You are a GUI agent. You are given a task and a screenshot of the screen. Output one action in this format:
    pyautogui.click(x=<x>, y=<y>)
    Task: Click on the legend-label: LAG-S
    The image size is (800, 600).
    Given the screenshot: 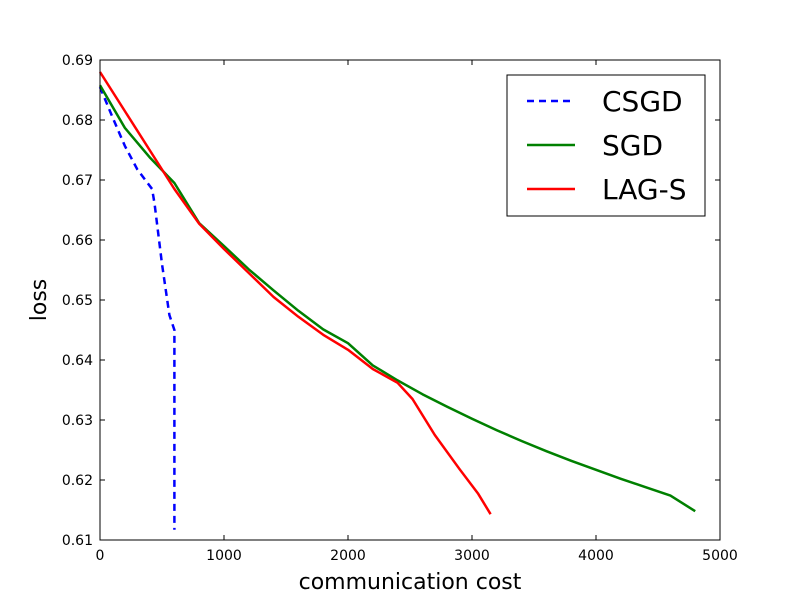 What is the action you would take?
    pyautogui.click(x=644, y=189)
    